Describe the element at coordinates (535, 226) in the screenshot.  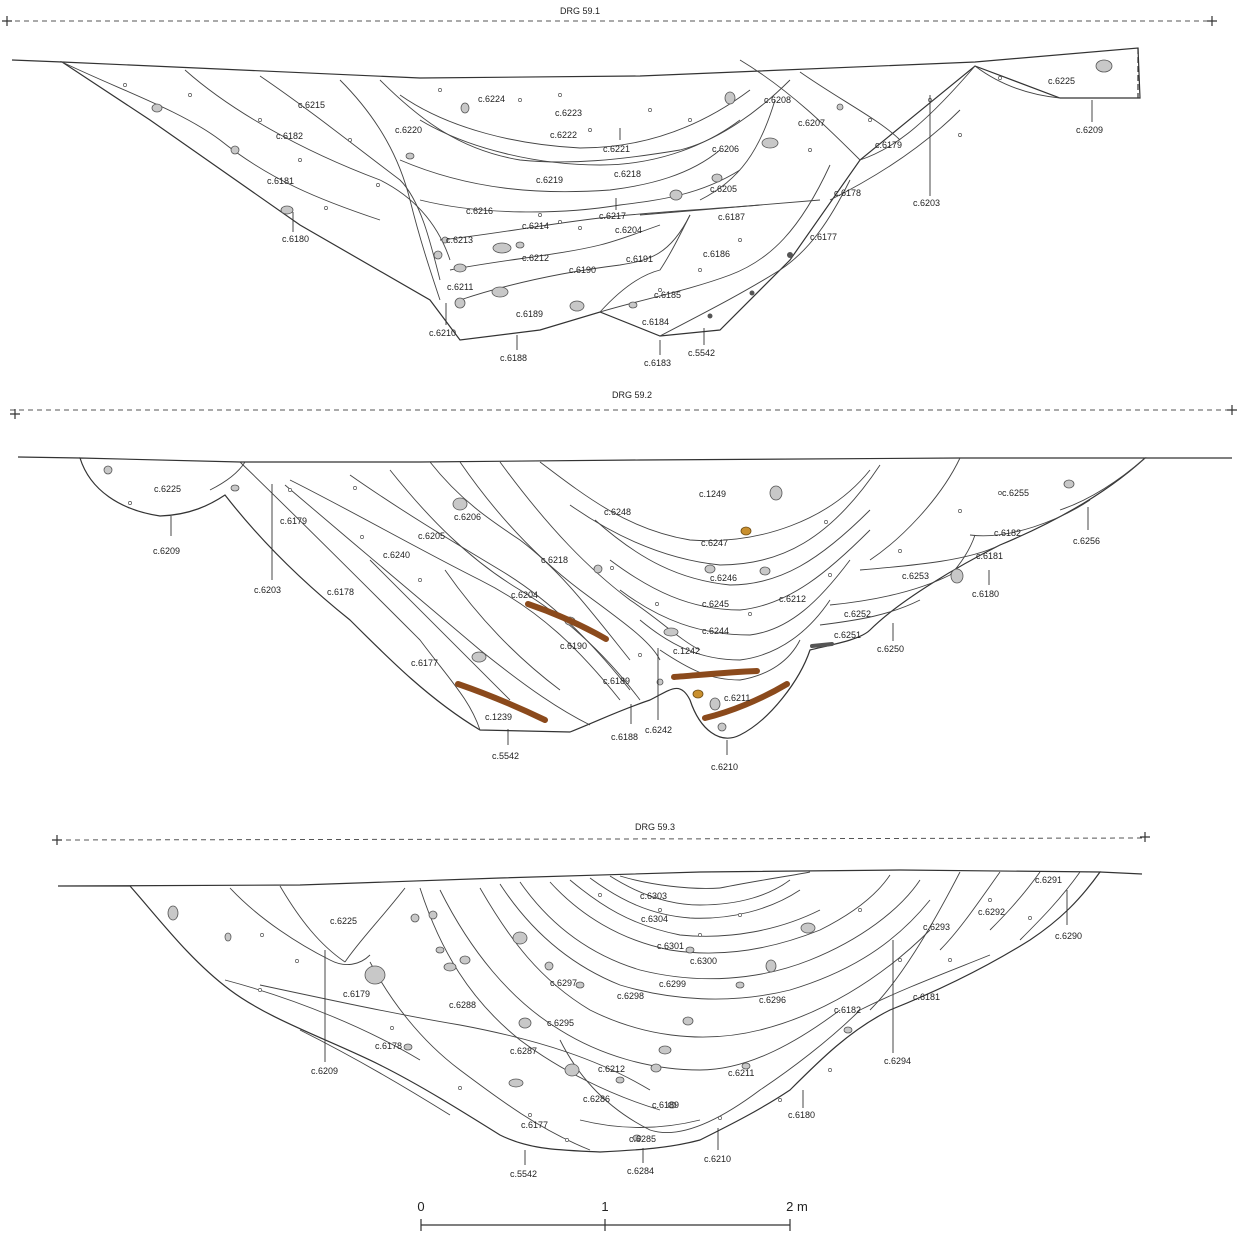
I see `context-label: c.6214` at that location.